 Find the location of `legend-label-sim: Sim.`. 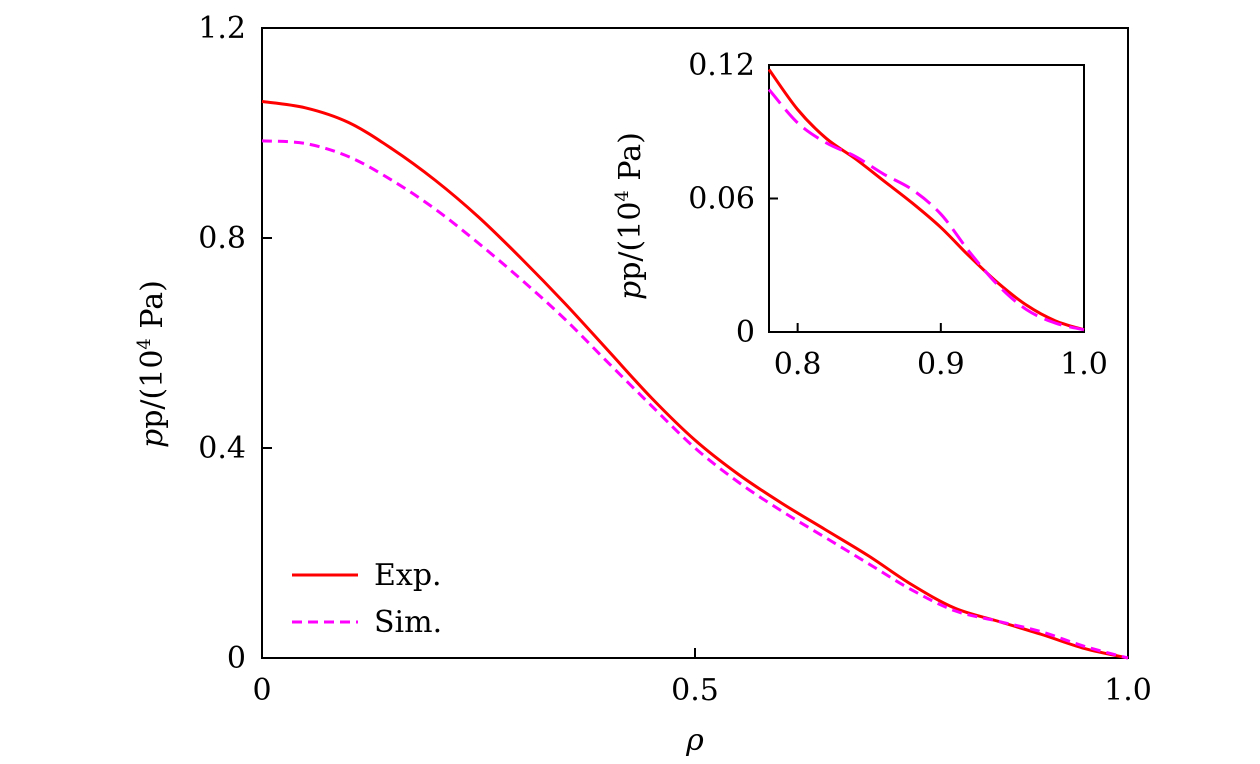

legend-label-sim: Sim. is located at coordinates (408, 622).